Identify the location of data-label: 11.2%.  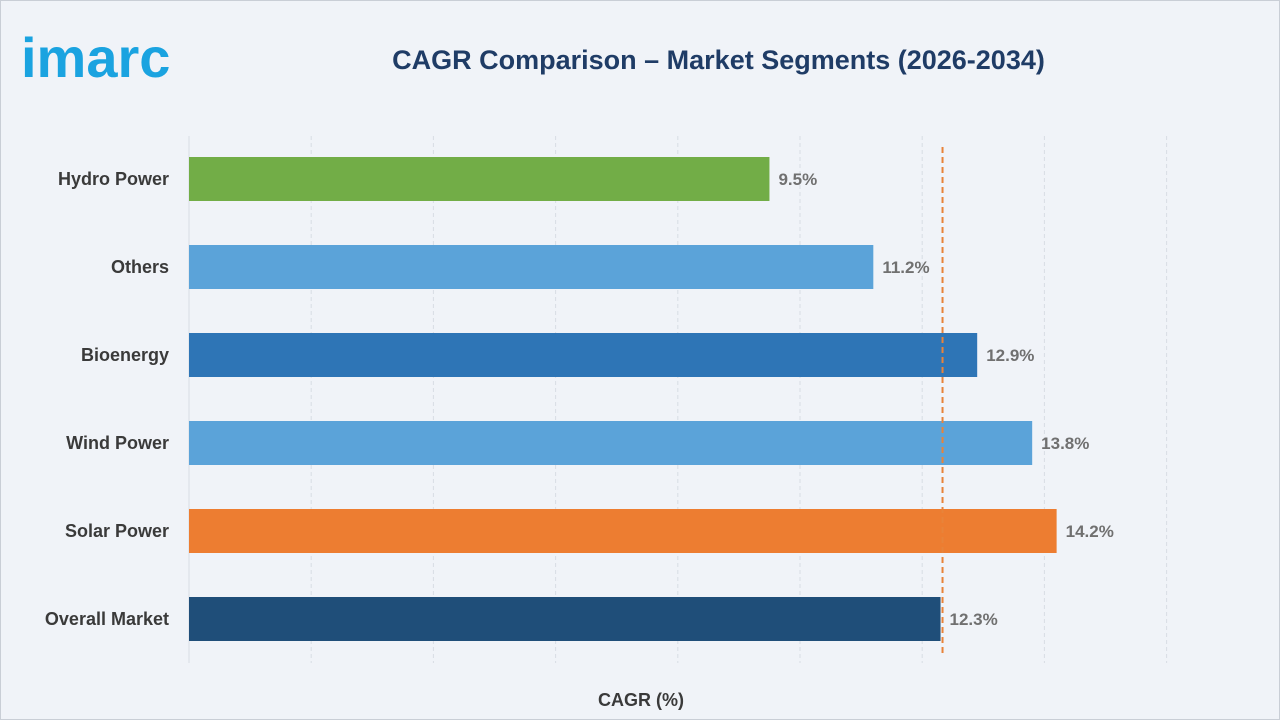
(905, 267).